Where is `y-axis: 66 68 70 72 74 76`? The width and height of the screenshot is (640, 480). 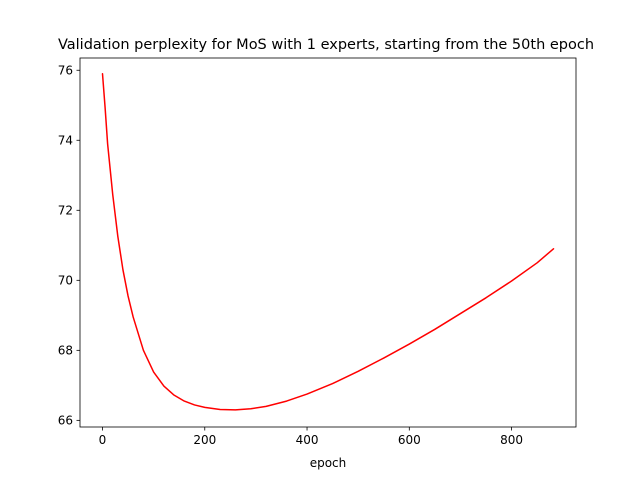 y-axis: 66 68 70 72 74 76 is located at coordinates (69, 245).